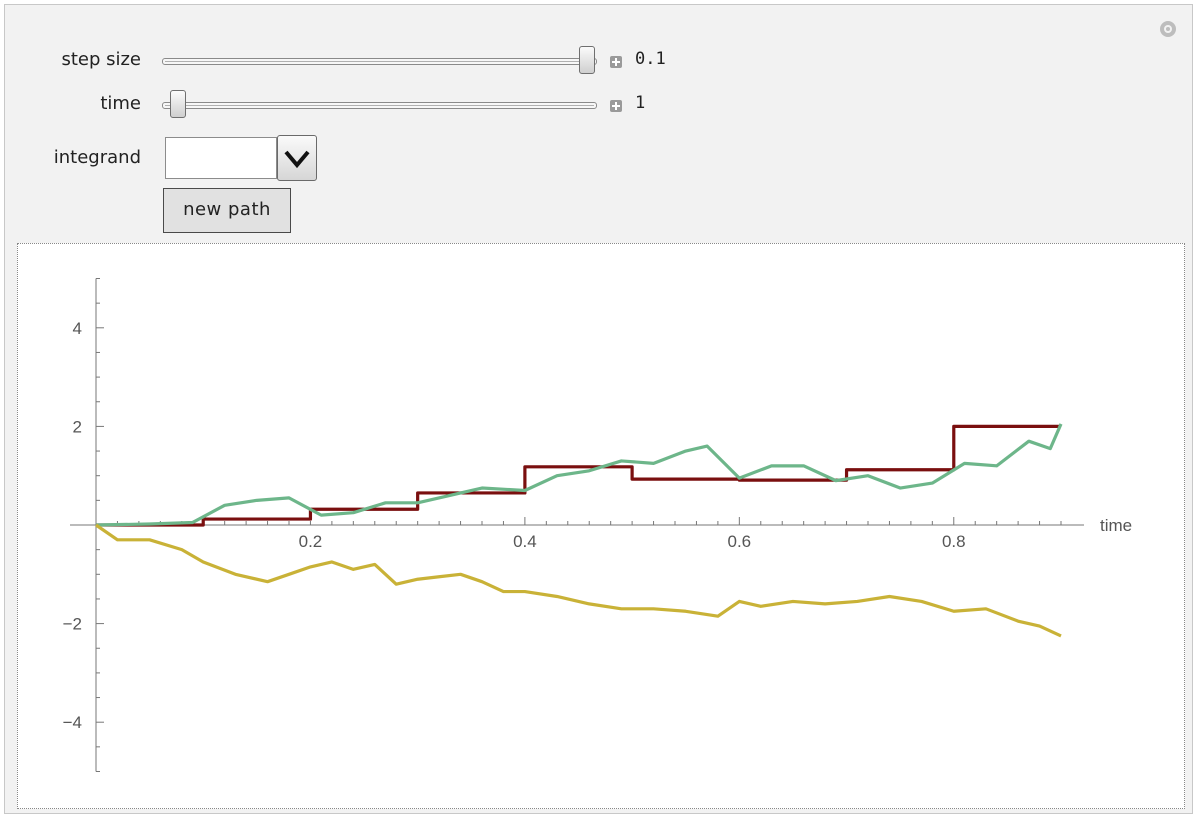 The image size is (1200, 820). Describe the element at coordinates (1168, 29) in the screenshot. I see `gear-icon` at that location.